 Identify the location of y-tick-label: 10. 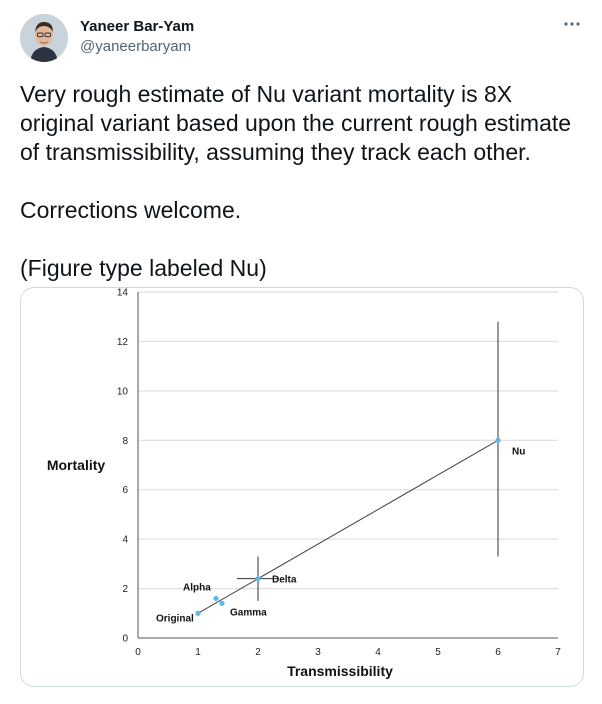
(123, 391).